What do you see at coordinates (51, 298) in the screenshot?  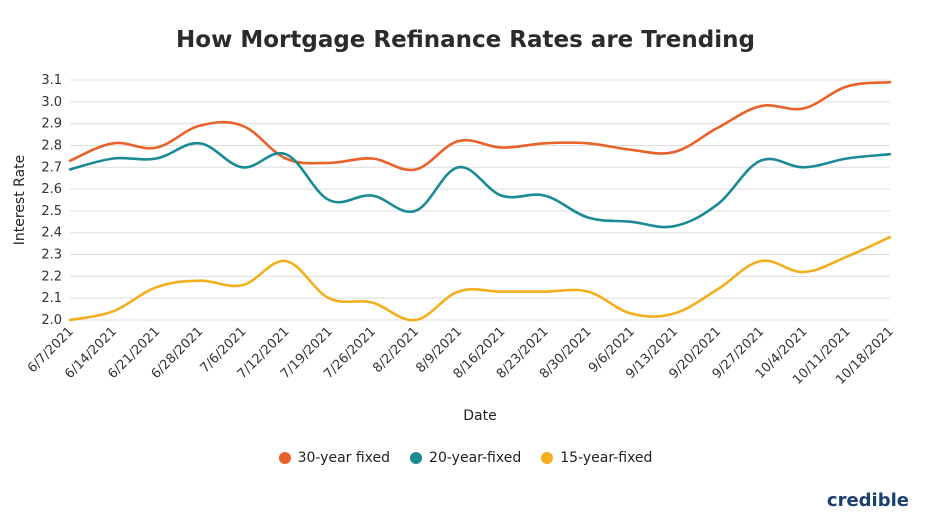 I see `y-tick-label: 2.1` at bounding box center [51, 298].